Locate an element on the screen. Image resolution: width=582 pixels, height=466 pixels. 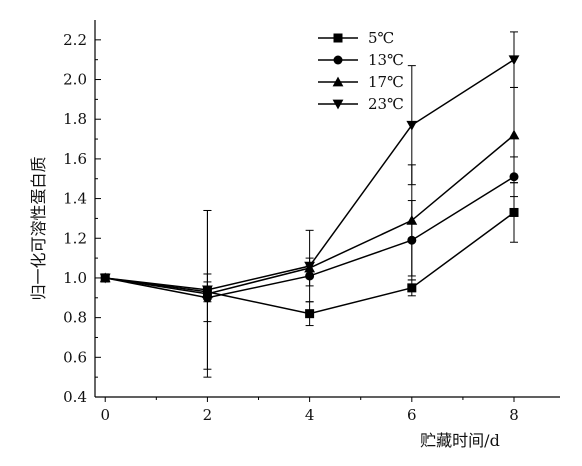
legend-label: 13℃ is located at coordinates (386, 60).